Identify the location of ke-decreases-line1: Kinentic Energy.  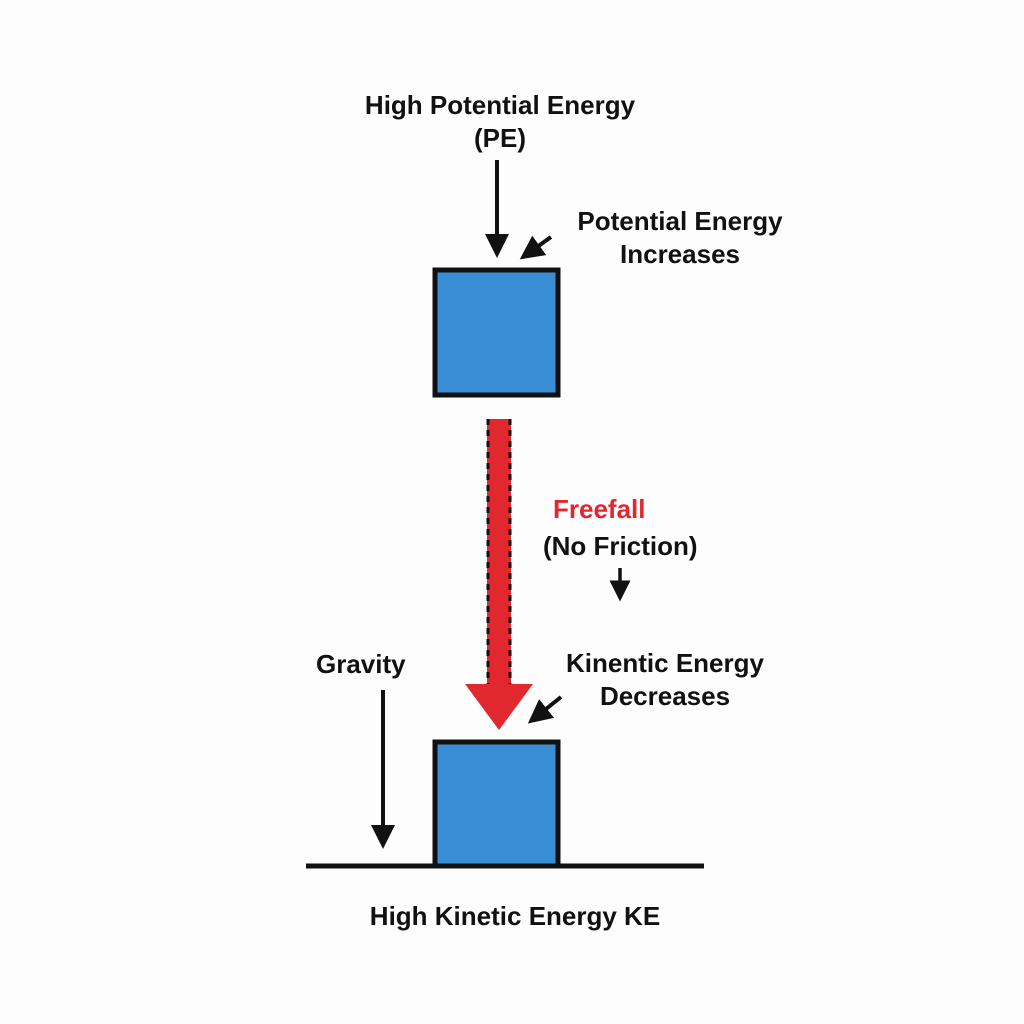
(665, 663).